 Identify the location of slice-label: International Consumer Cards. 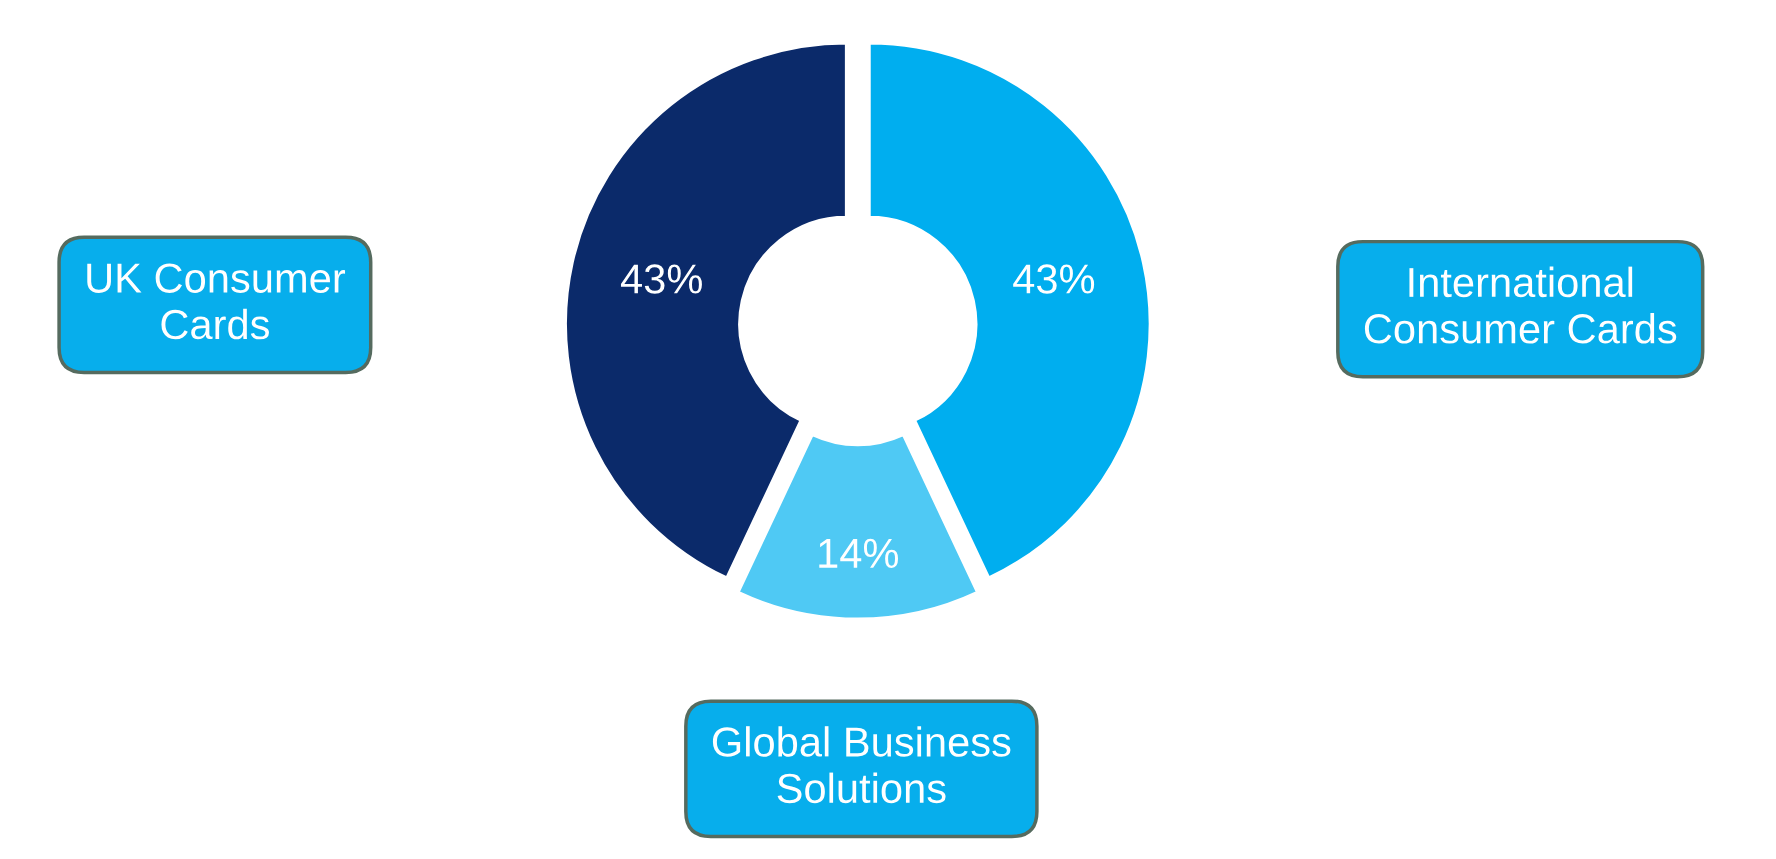
(1520, 305).